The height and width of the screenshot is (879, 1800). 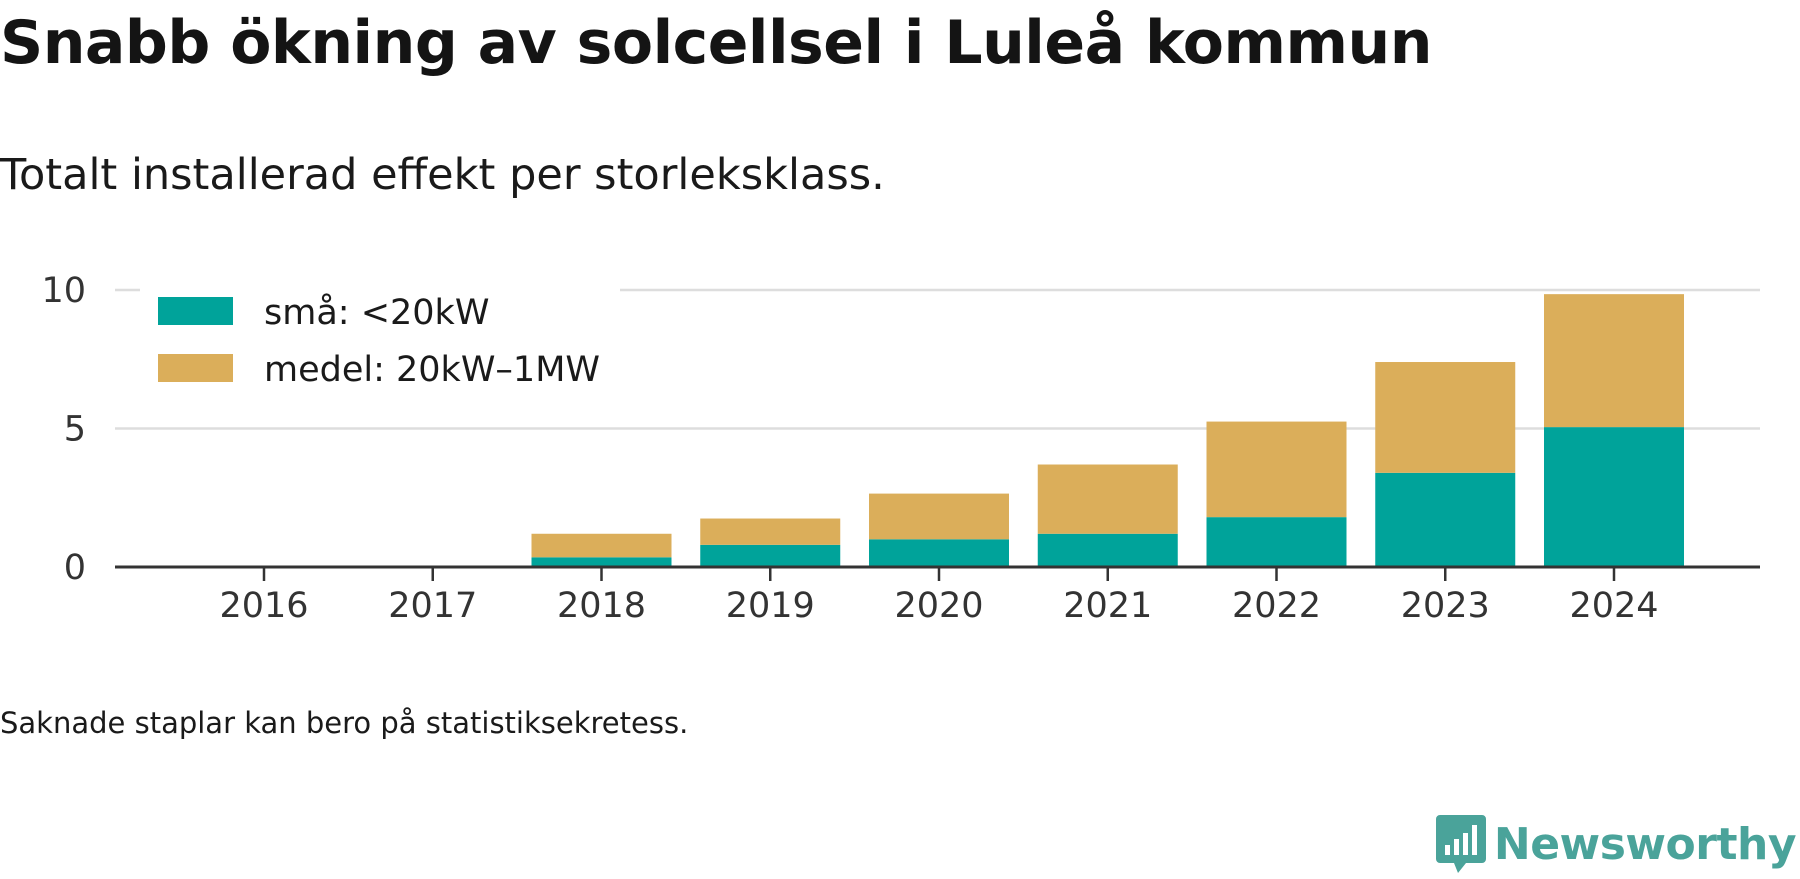 What do you see at coordinates (1276, 606) in the screenshot?
I see `x-tick-label: 2022` at bounding box center [1276, 606].